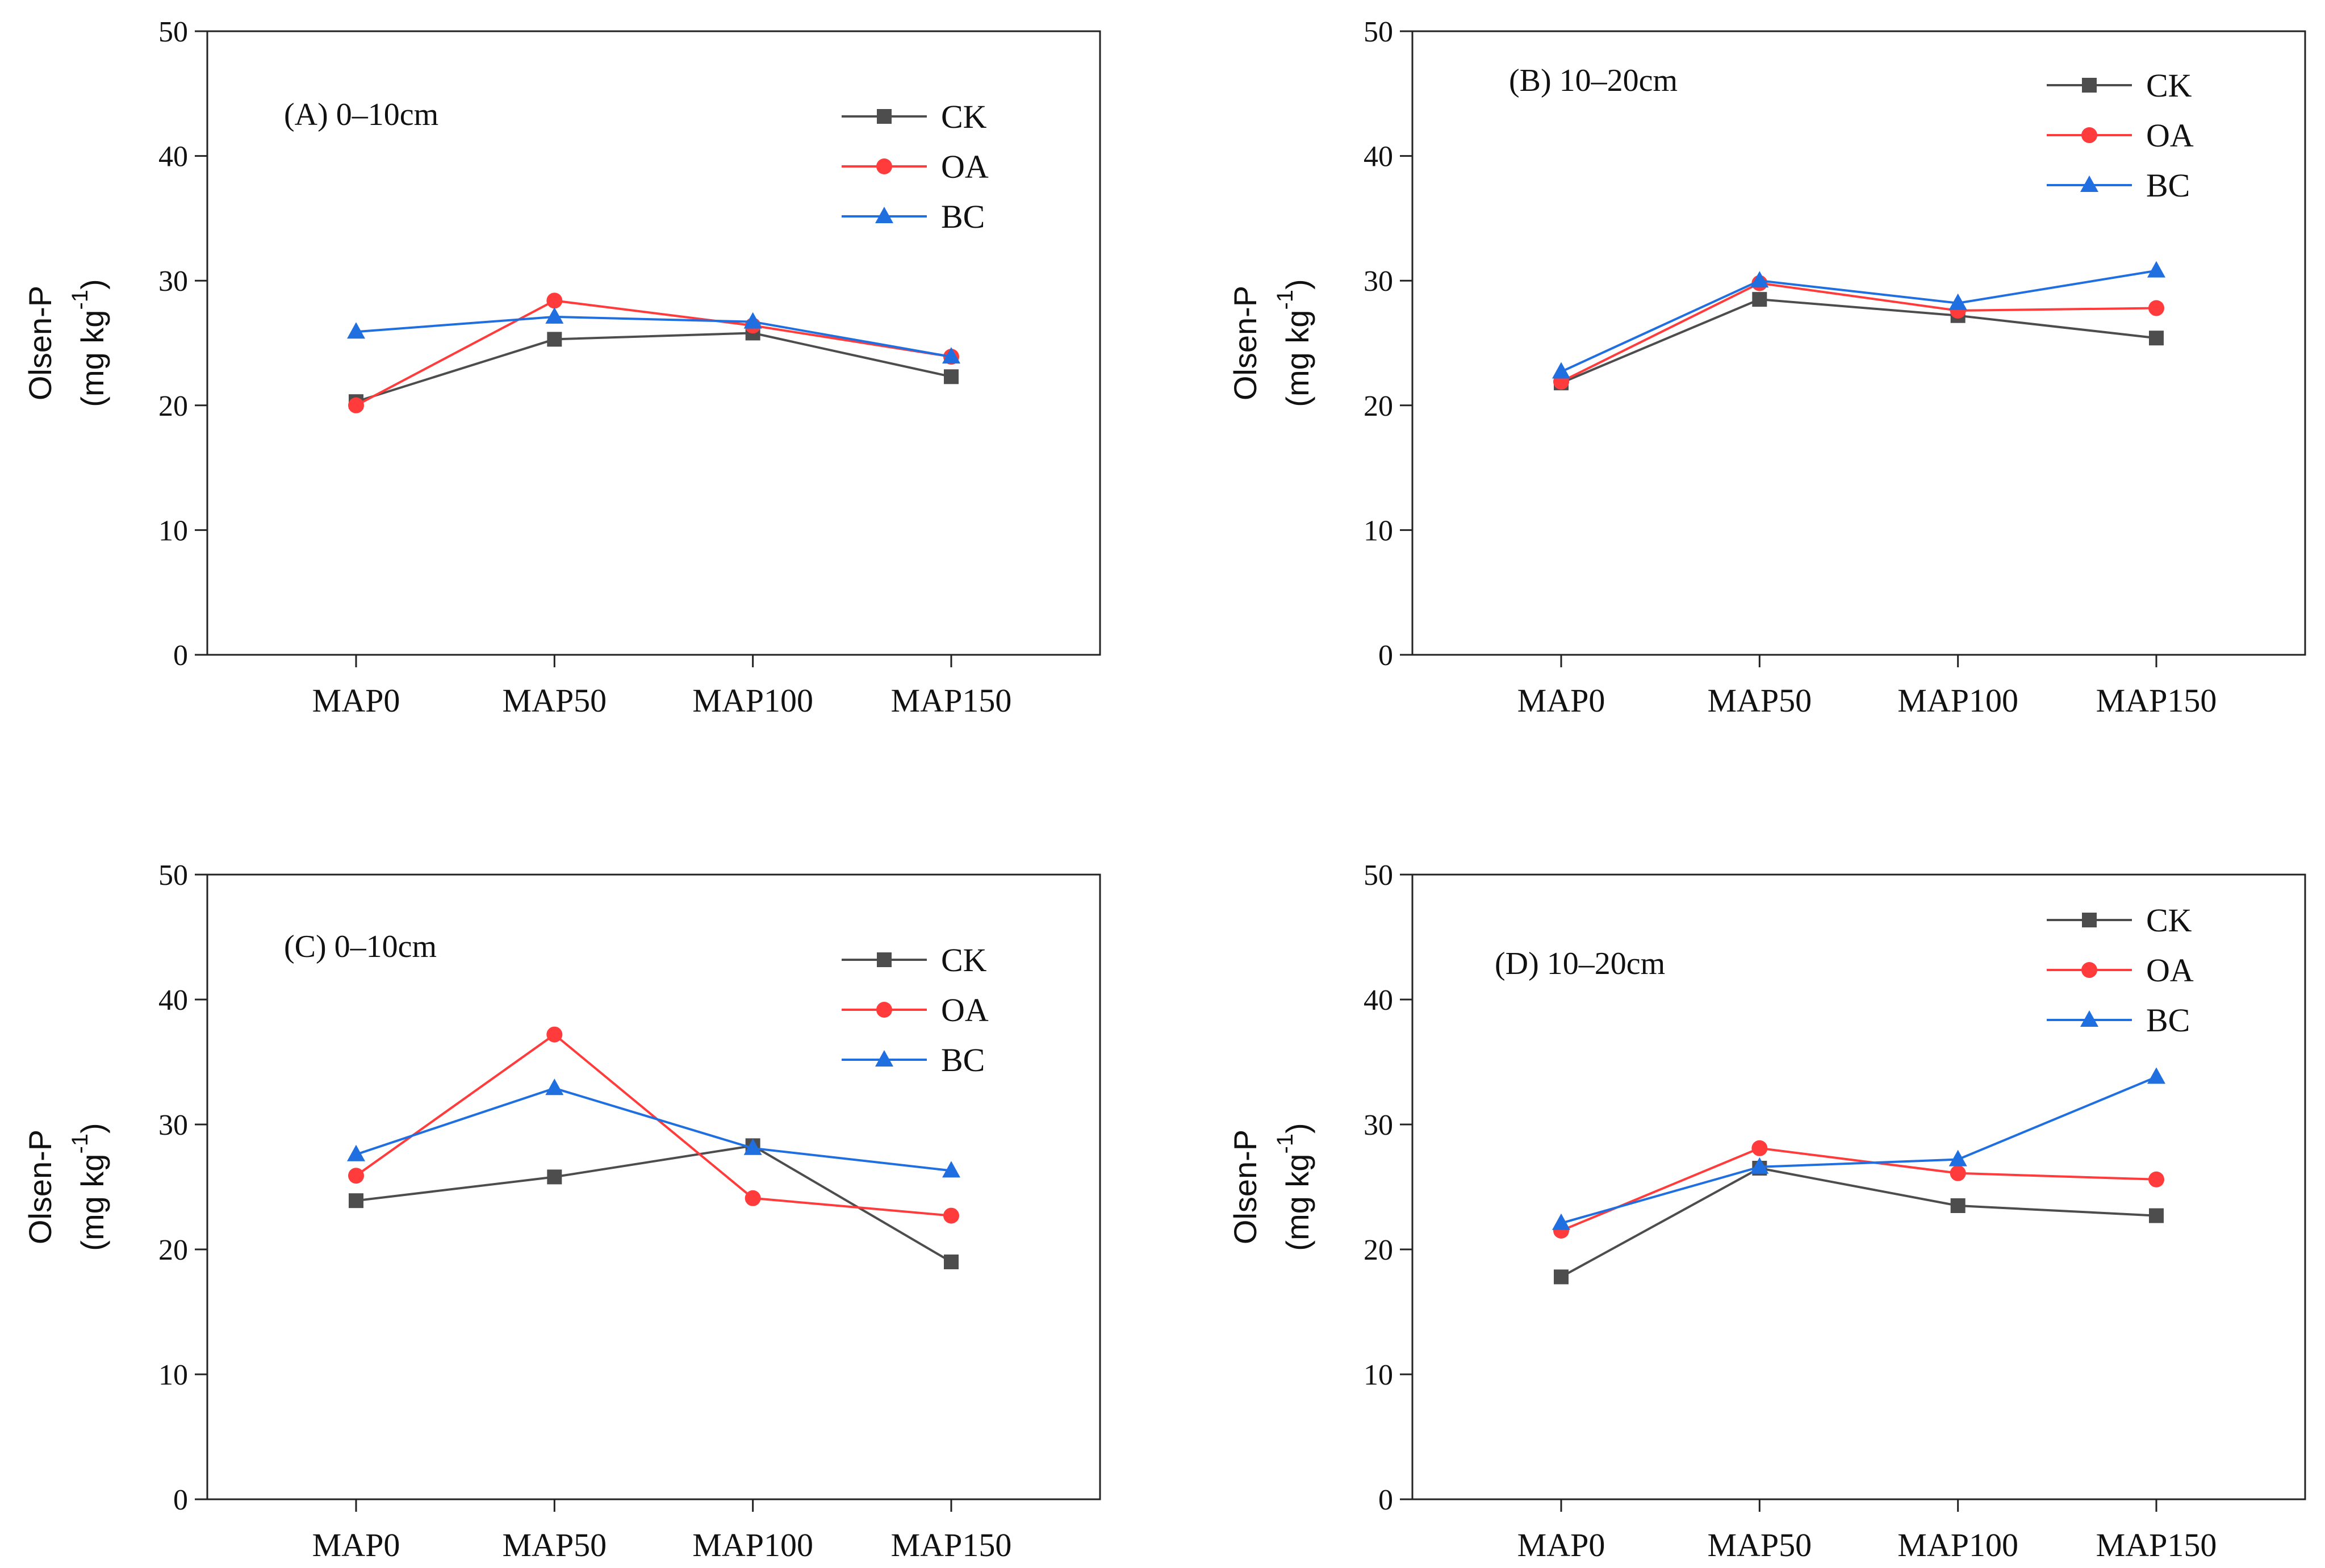 This screenshot has width=2325, height=1568. What do you see at coordinates (360, 947) in the screenshot?
I see `panel-title: (C) 0–10cm` at bounding box center [360, 947].